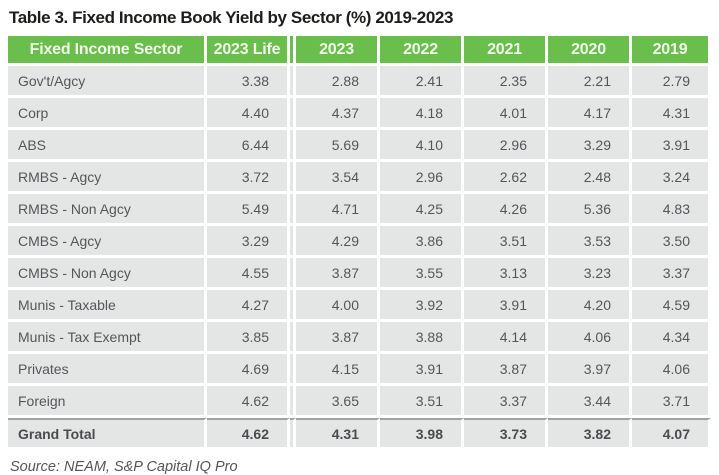 The height and width of the screenshot is (475, 719). What do you see at coordinates (338, 51) in the screenshot?
I see `col-header-2023: 2023` at bounding box center [338, 51].